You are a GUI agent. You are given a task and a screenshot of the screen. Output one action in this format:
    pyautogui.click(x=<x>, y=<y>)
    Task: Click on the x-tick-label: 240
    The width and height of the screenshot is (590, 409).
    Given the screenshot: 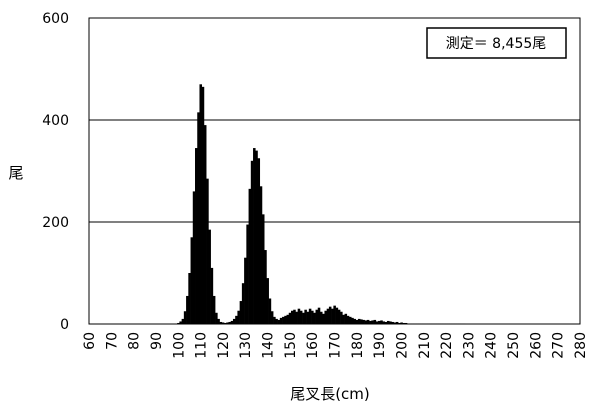 What is the action you would take?
    pyautogui.click(x=492, y=345)
    